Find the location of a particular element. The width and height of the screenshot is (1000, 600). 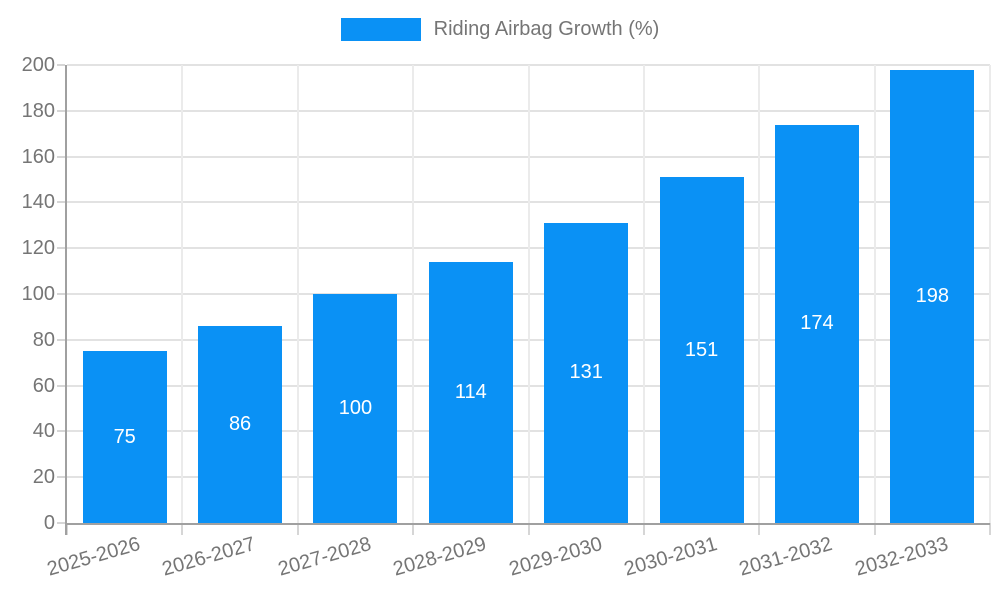

bar: 198 is located at coordinates (932, 296).